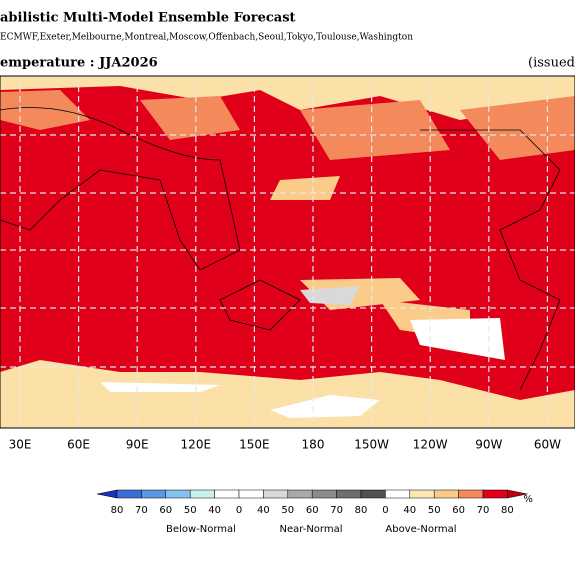 This screenshot has width=575, height=579. Describe the element at coordinates (420, 529) in the screenshot. I see `legend-group: Above-Normal` at that location.